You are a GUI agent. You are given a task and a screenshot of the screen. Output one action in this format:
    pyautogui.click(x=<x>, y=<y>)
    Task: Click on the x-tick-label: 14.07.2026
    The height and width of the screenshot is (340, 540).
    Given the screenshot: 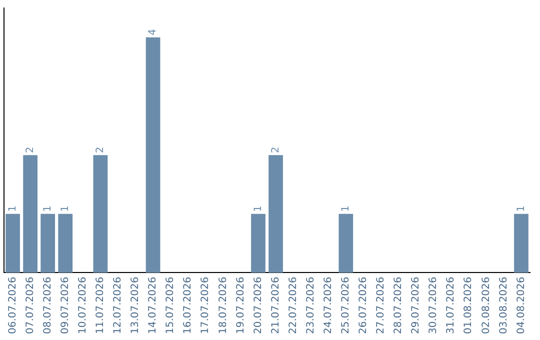 What is the action you would take?
    pyautogui.click(x=153, y=305)
    